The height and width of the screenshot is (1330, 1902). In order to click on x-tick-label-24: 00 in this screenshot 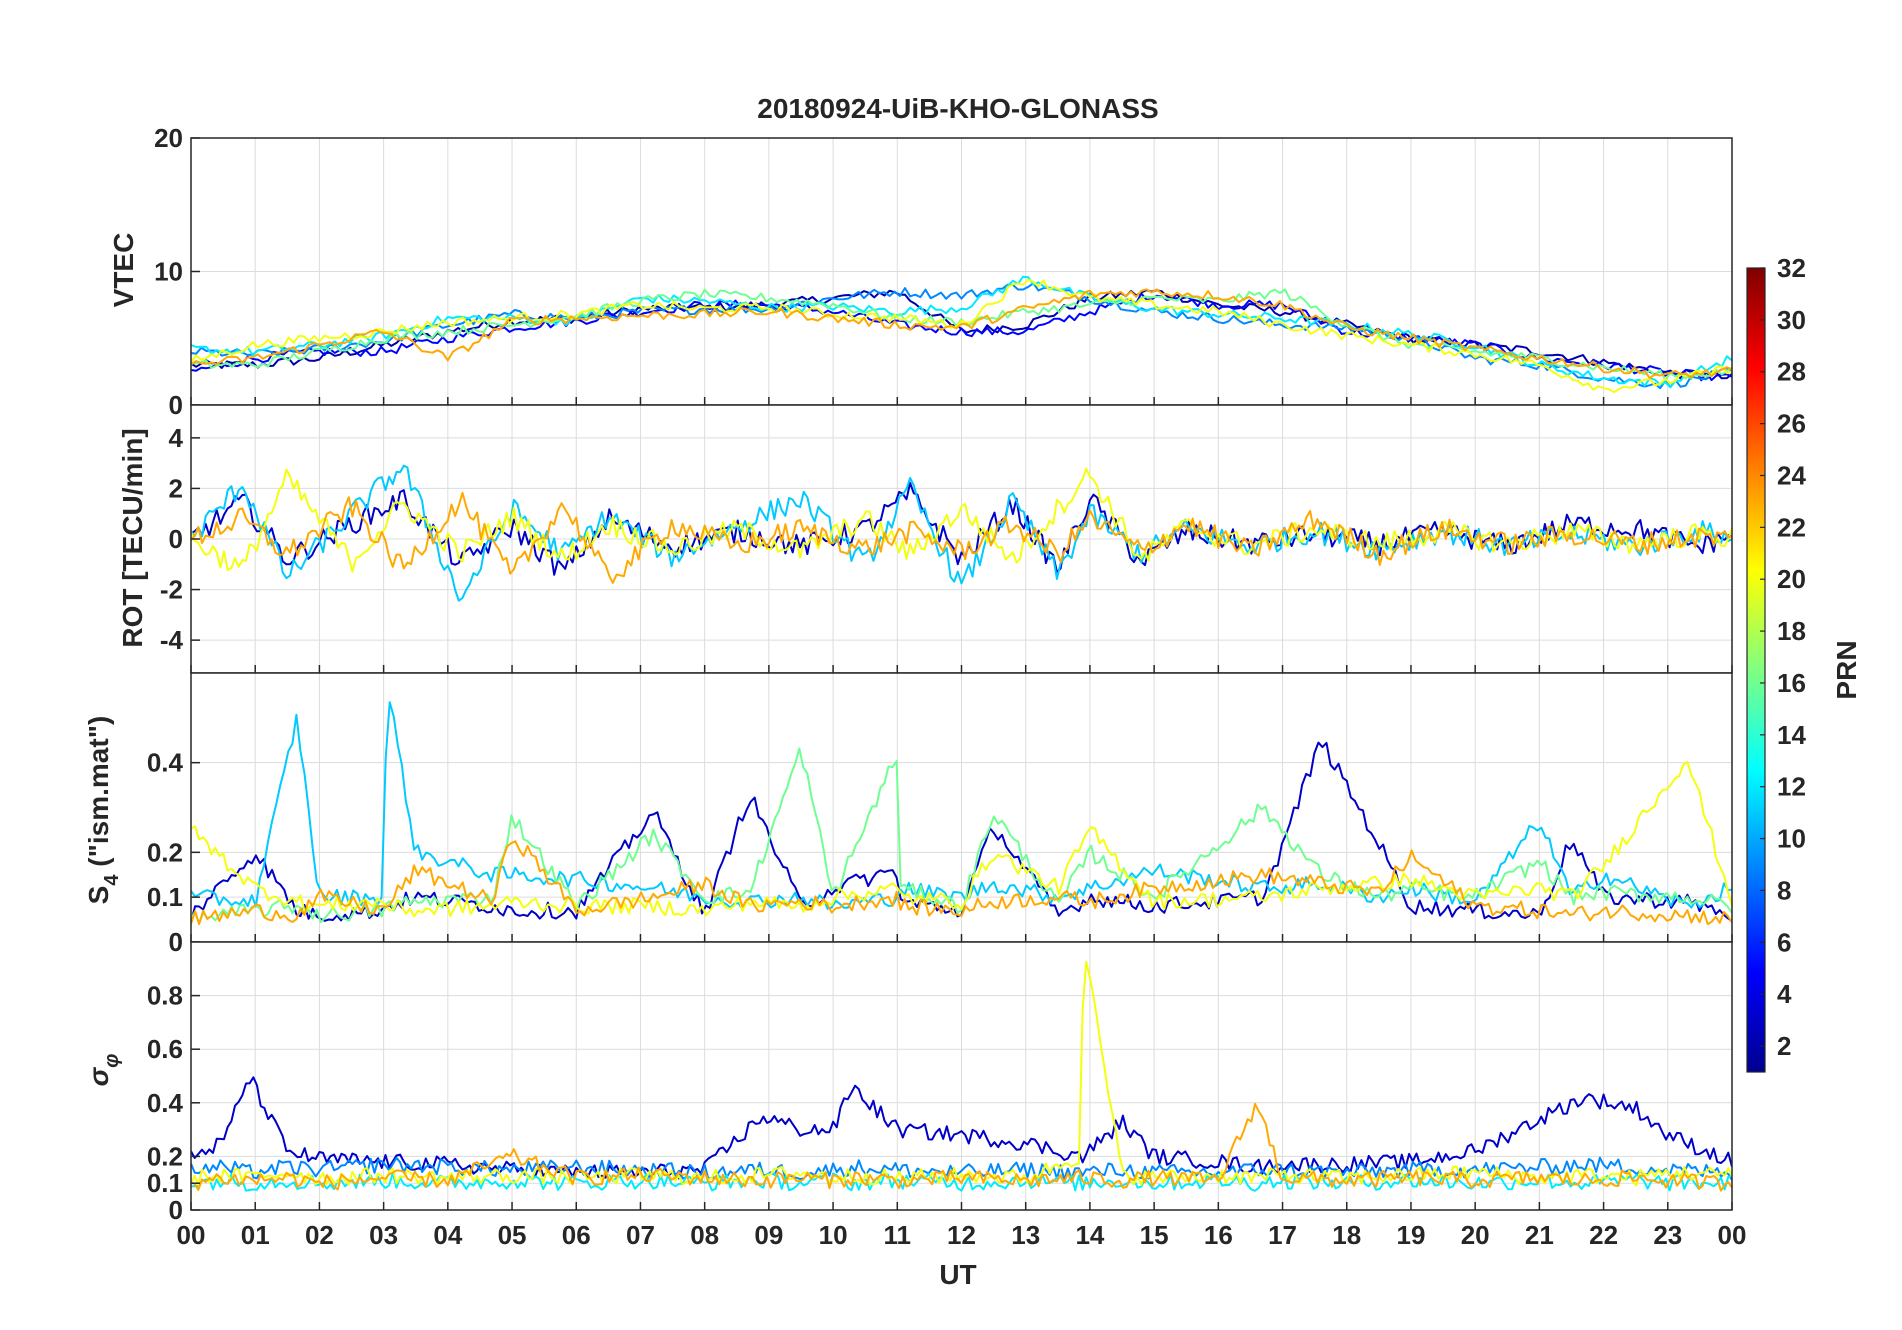, I will do `click(1732, 1235)`.